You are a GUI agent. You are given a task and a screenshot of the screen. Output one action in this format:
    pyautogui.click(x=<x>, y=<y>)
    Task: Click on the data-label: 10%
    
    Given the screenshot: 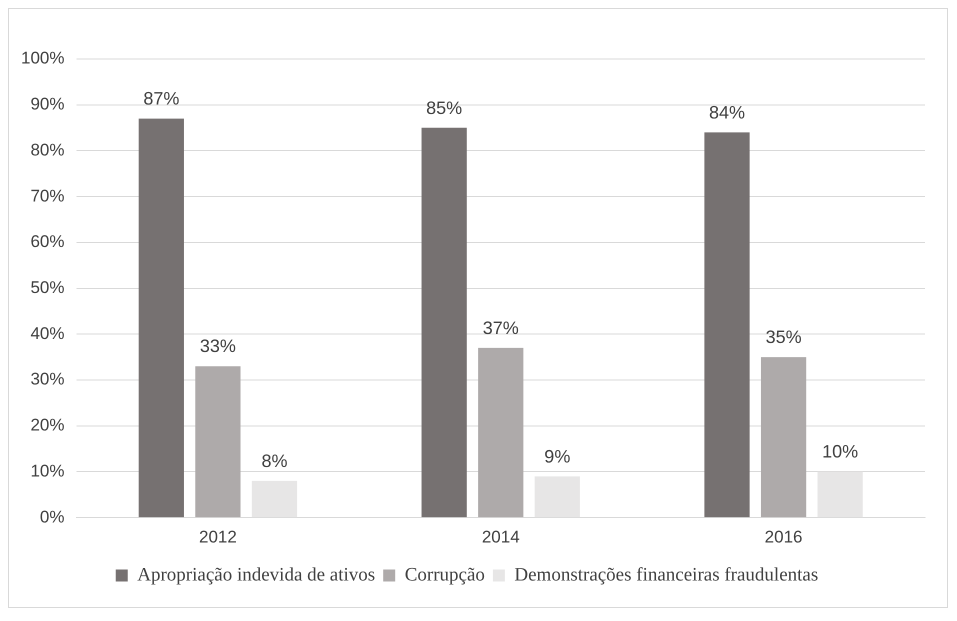 What is the action you would take?
    pyautogui.click(x=840, y=452)
    